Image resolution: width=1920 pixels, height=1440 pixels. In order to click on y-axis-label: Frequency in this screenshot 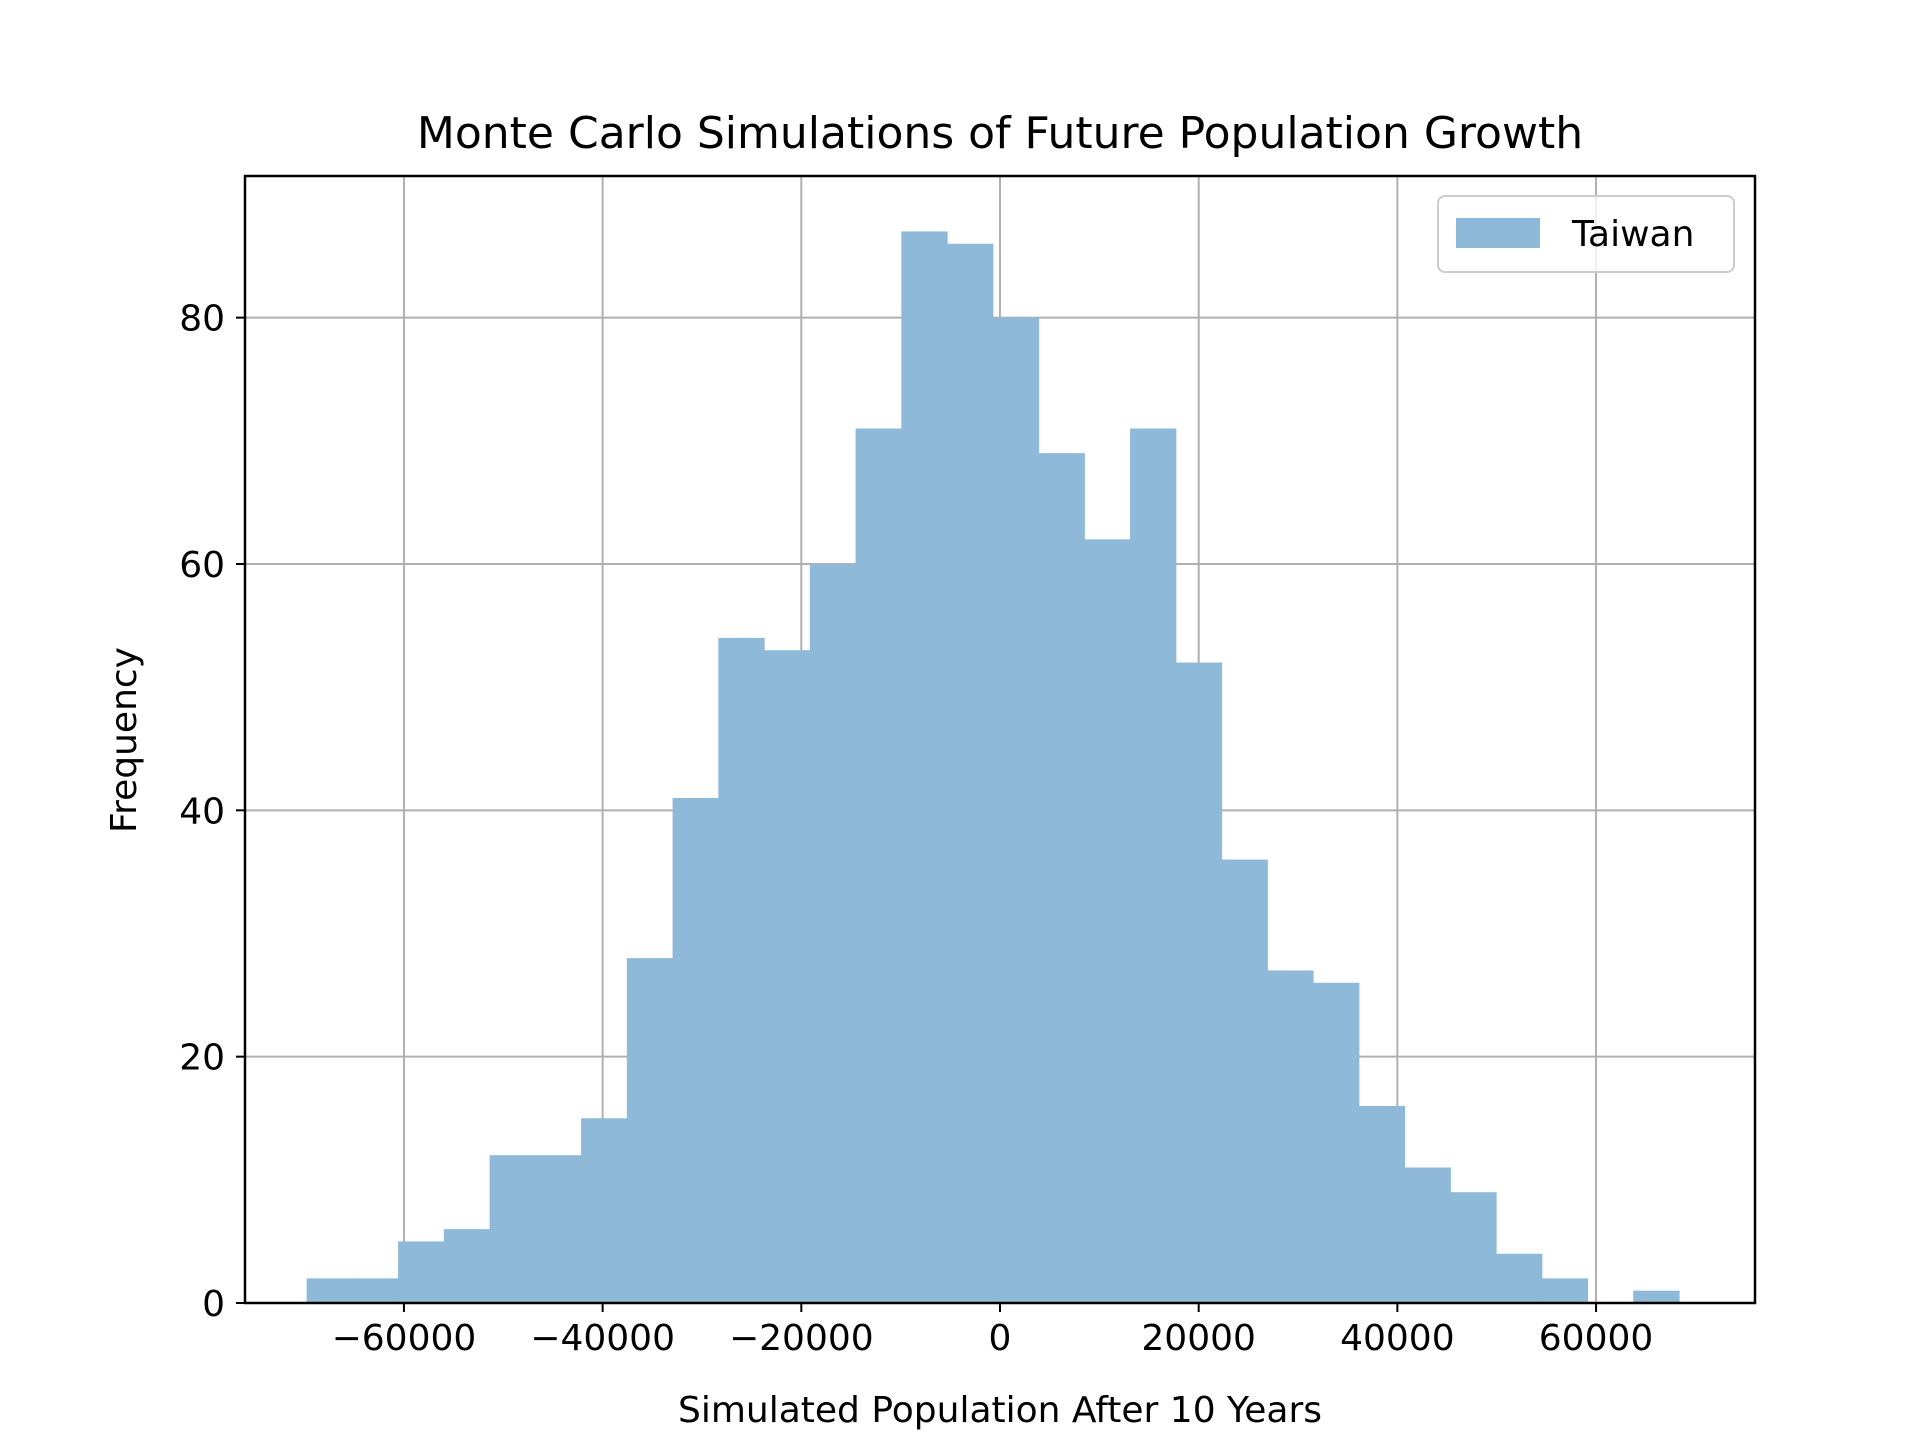, I will do `click(124, 740)`.